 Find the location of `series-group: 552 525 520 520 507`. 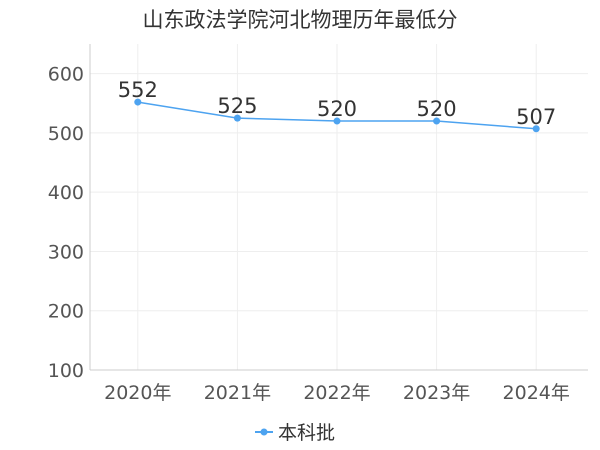

series-group: 552 525 520 520 507 is located at coordinates (337, 105).